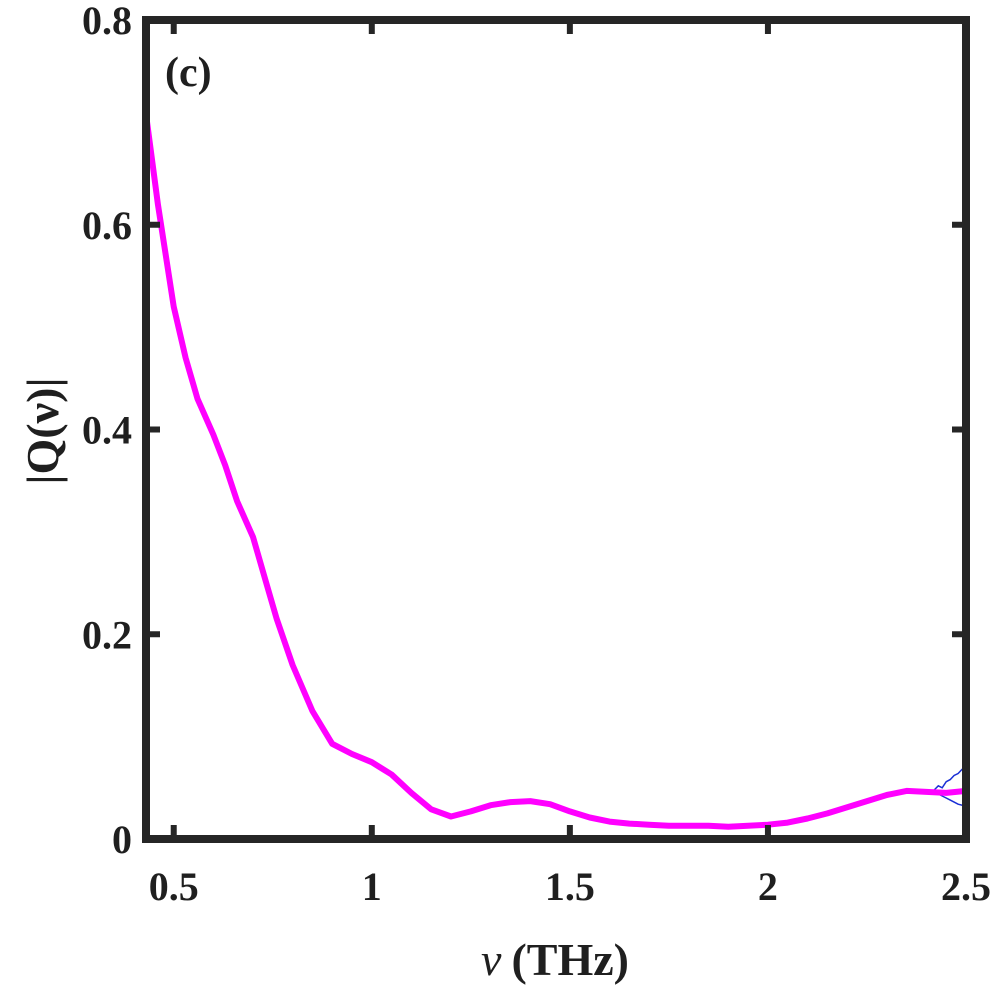  I want to click on panel-label: (c), so click(188, 73).